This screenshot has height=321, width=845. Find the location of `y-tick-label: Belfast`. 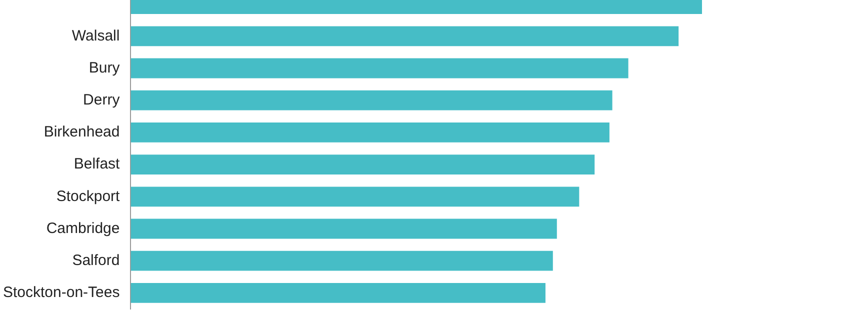

y-tick-label: Belfast is located at coordinates (97, 164).